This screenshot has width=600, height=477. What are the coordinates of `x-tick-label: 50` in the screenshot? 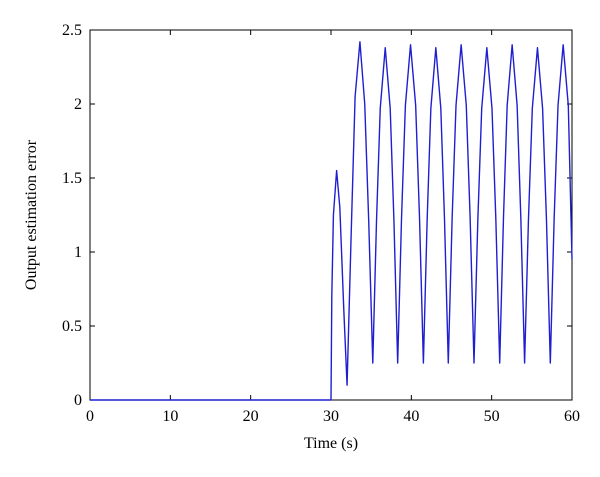 It's located at (492, 416).